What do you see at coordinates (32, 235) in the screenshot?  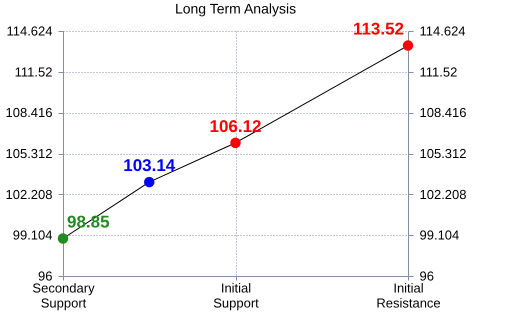 I see `y-tick-label: 99.104` at bounding box center [32, 235].